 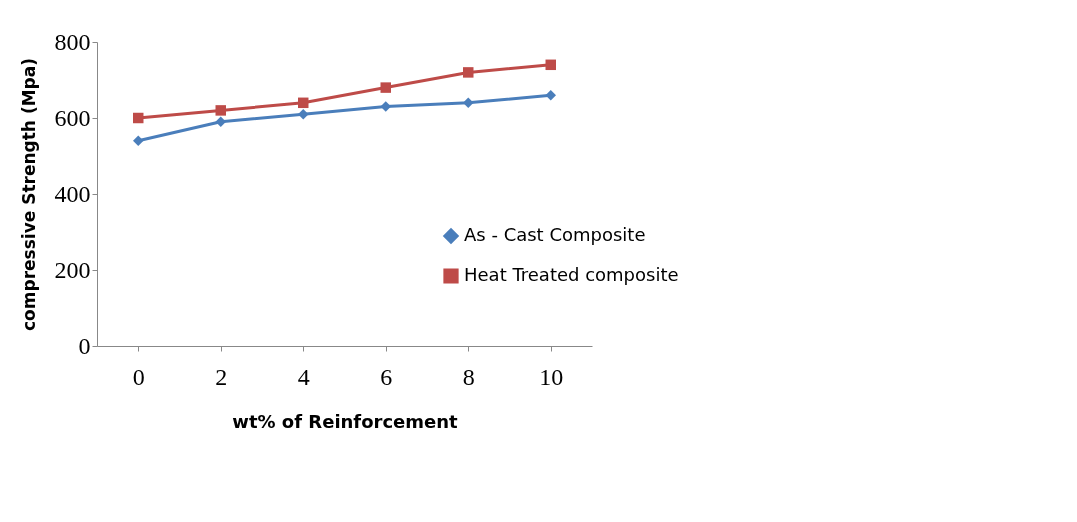 I want to click on y-tick-label: 800, so click(x=72, y=41).